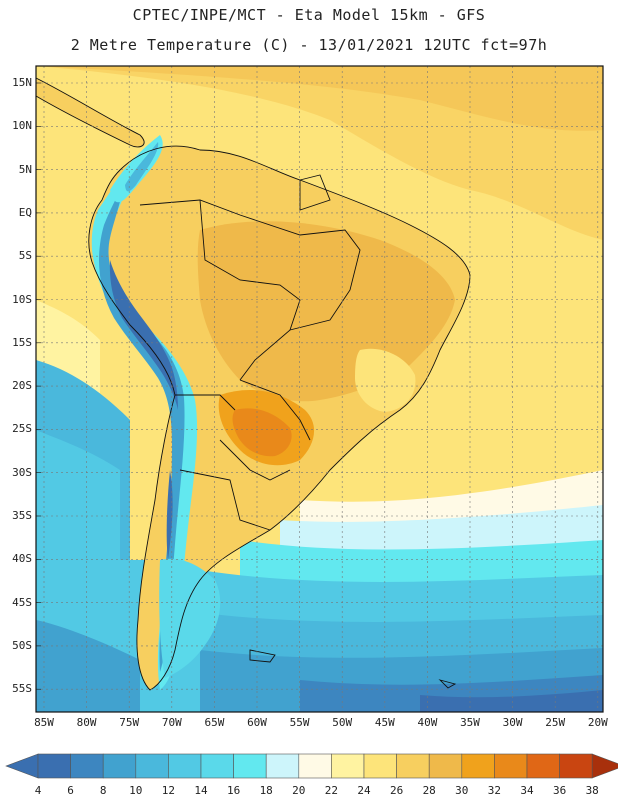 This screenshot has height=800, width=618. Describe the element at coordinates (396, 790) in the screenshot. I see `colorbar-level-label: 26` at that location.